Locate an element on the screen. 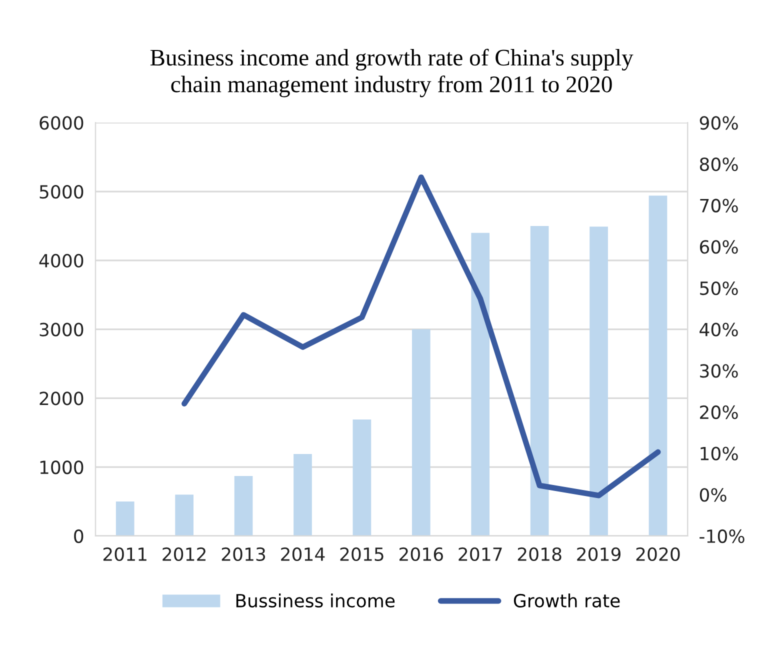 The image size is (764, 656). x-tick-label: 2012 is located at coordinates (184, 554).